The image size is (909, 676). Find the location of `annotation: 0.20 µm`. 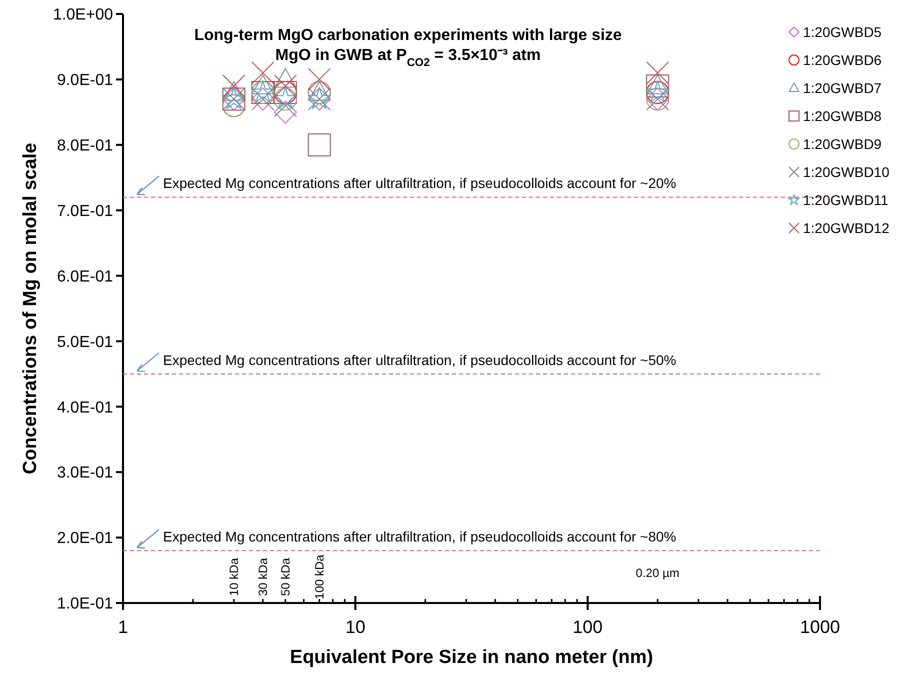

annotation: 0.20 µm is located at coordinates (658, 573).